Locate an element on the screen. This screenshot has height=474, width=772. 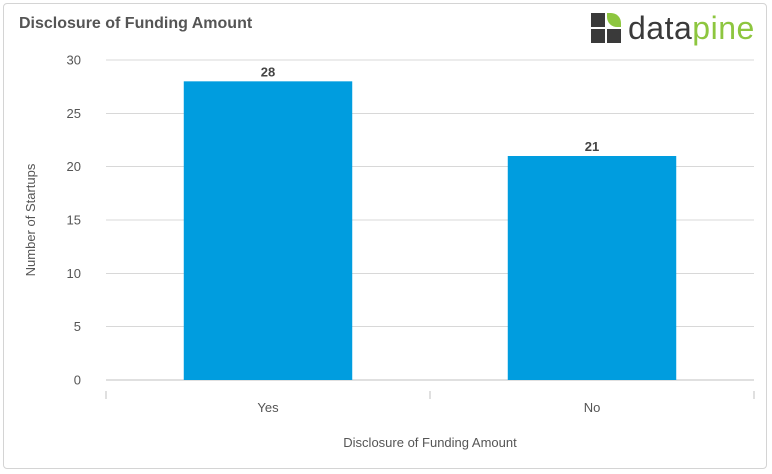
x-tick-label: No is located at coordinates (592, 407).